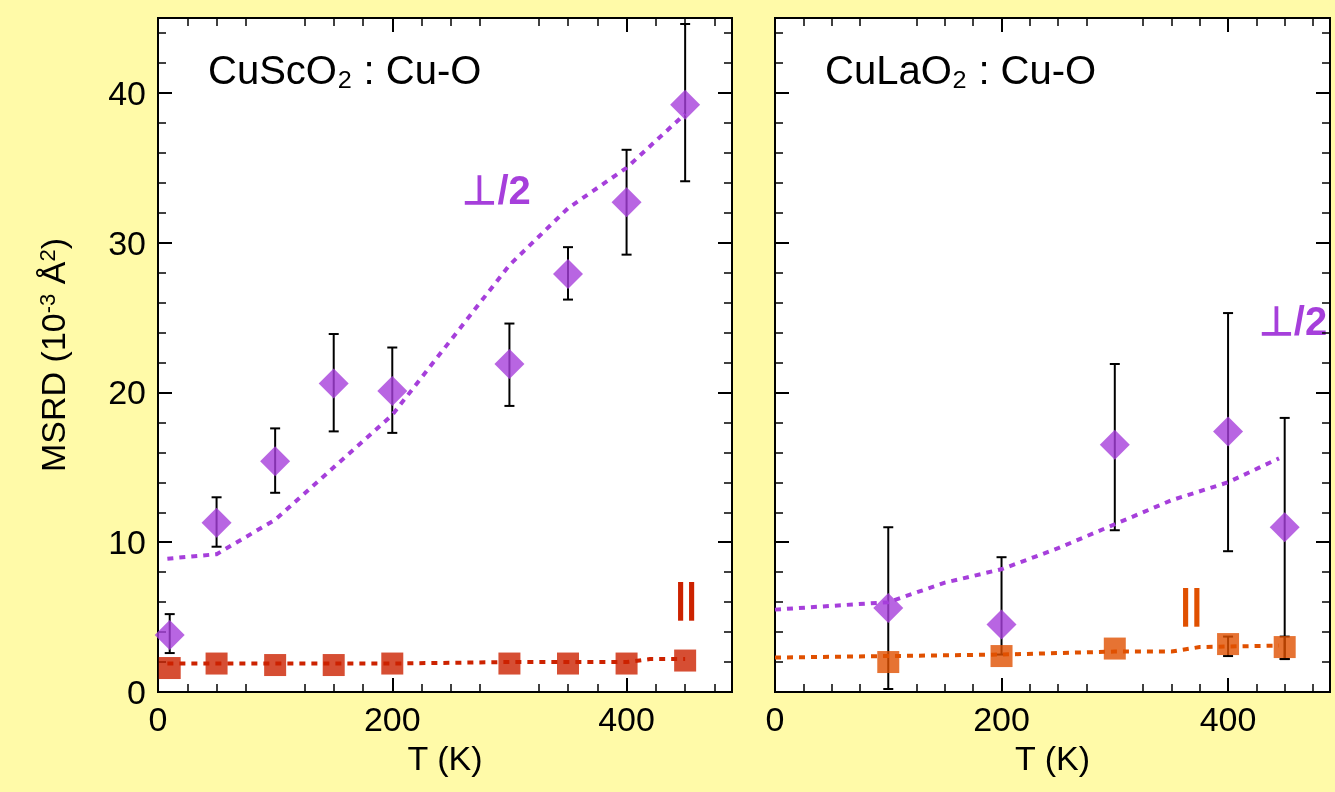 The height and width of the screenshot is (792, 1335). Describe the element at coordinates (53, 355) in the screenshot. I see `y-axis-title: MSRD (10-3 Å2)` at that location.